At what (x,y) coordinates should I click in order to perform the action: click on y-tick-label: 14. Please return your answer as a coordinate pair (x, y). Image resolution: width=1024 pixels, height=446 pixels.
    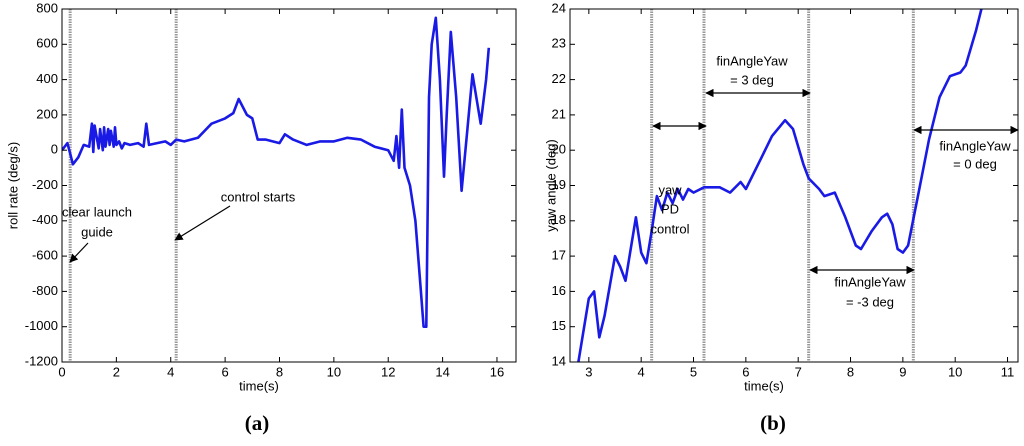
    Looking at the image, I should click on (559, 360).